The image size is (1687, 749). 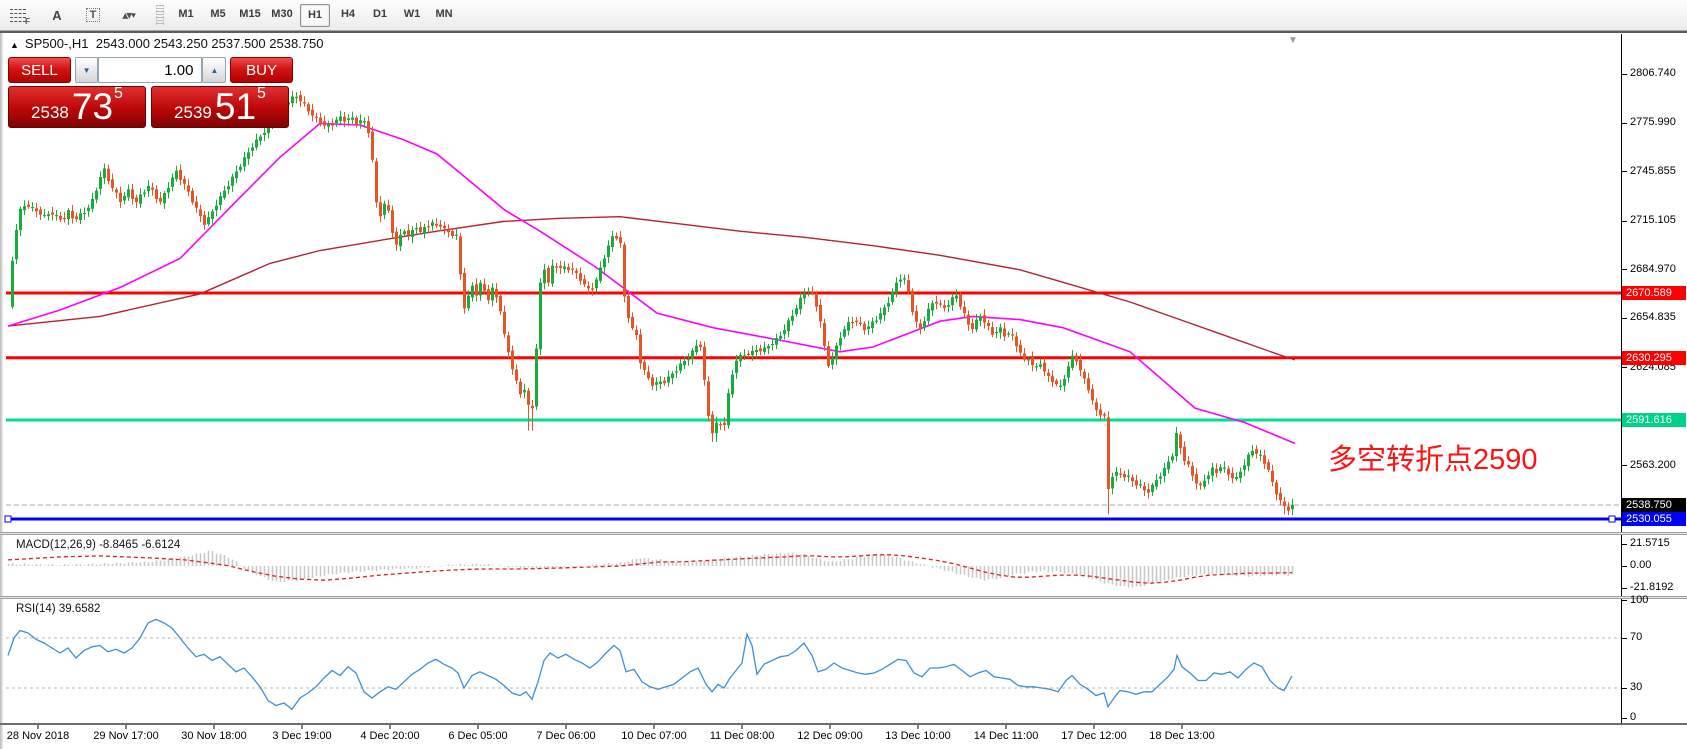 What do you see at coordinates (250, 14) in the screenshot?
I see `timeframe-m15: M15` at bounding box center [250, 14].